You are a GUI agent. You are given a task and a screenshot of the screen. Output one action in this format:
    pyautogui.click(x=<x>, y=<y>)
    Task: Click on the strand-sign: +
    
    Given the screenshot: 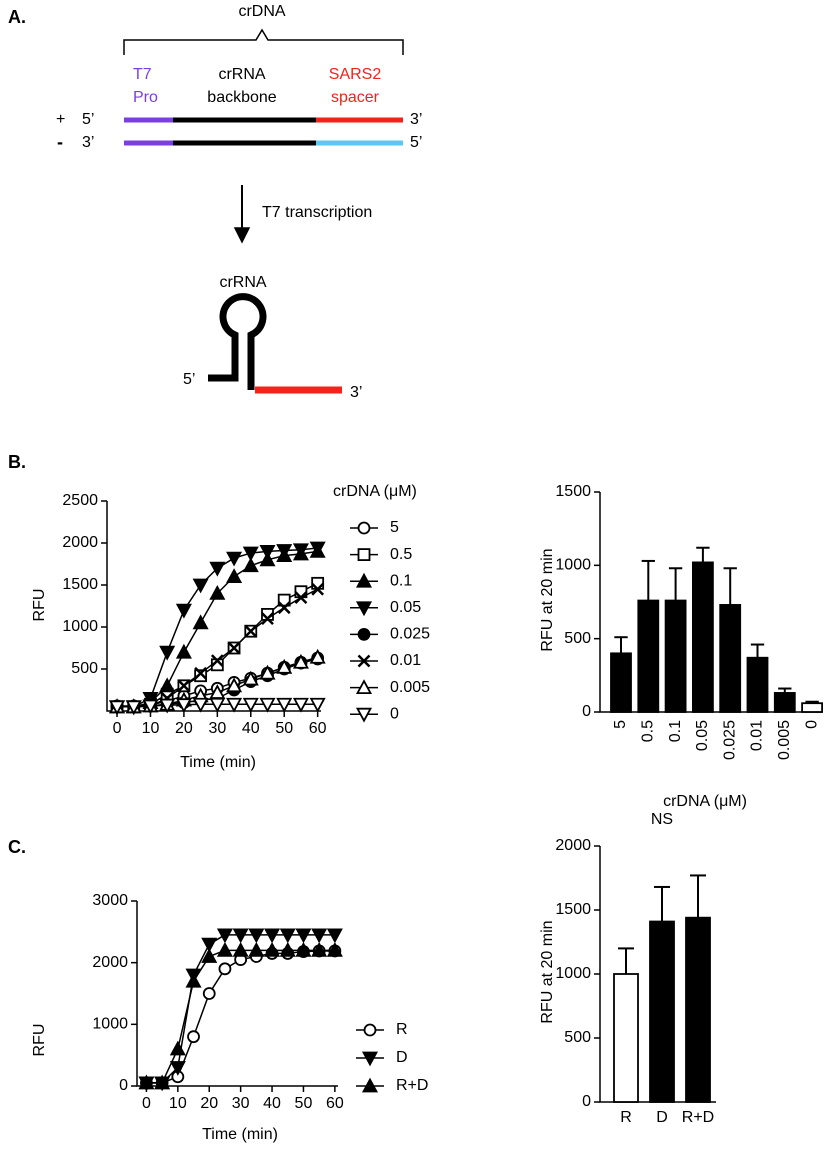 What is the action you would take?
    pyautogui.click(x=60, y=119)
    